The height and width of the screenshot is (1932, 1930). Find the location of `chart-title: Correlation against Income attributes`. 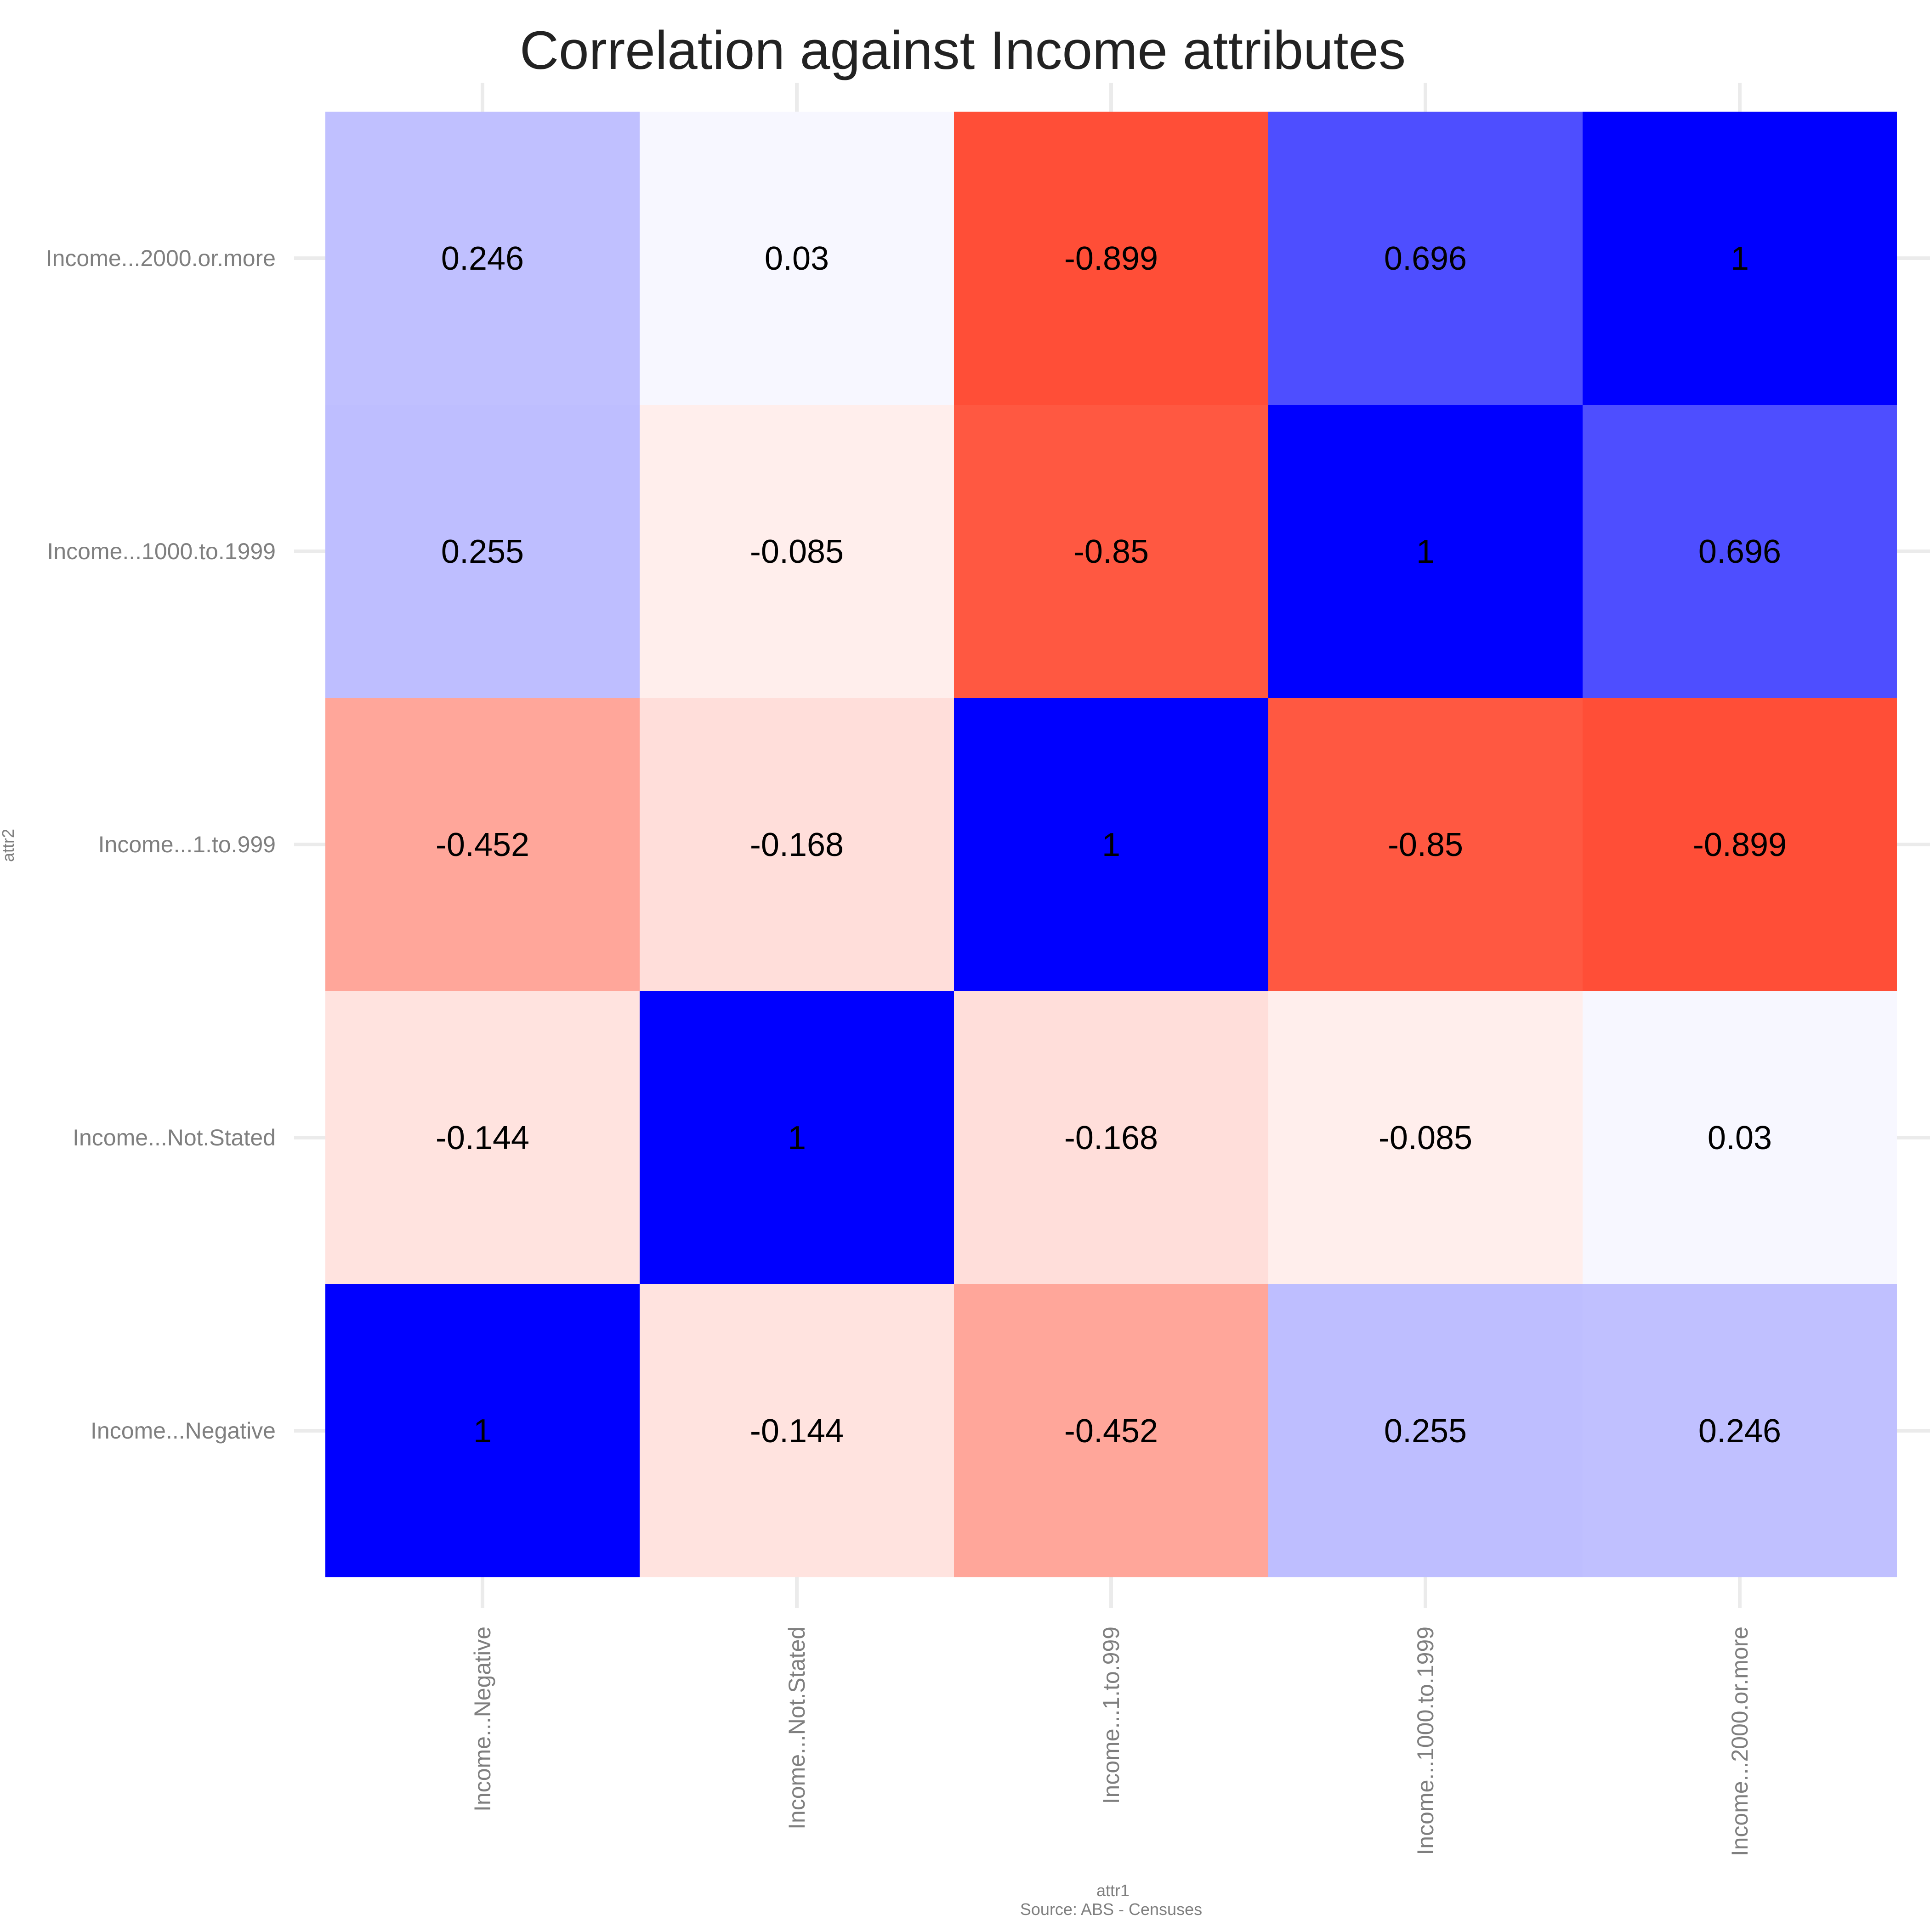

chart-title: Correlation against Income attributes is located at coordinates (963, 50).